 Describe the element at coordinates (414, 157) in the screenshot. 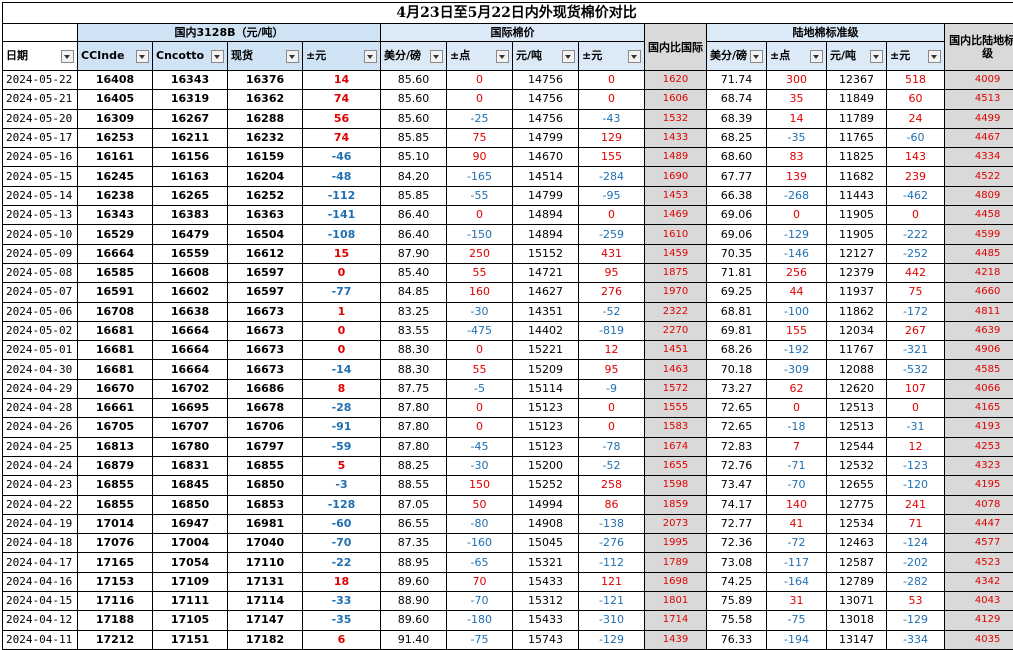

I see `cell-usc-lb: 85.10` at that location.